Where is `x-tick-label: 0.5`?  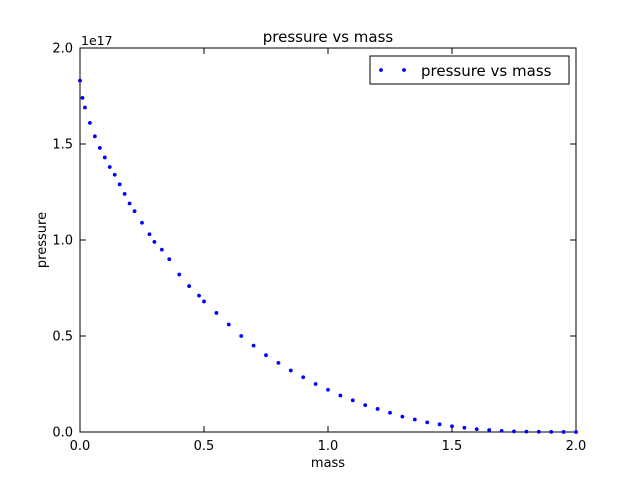
x-tick-label: 0.5 is located at coordinates (204, 446).